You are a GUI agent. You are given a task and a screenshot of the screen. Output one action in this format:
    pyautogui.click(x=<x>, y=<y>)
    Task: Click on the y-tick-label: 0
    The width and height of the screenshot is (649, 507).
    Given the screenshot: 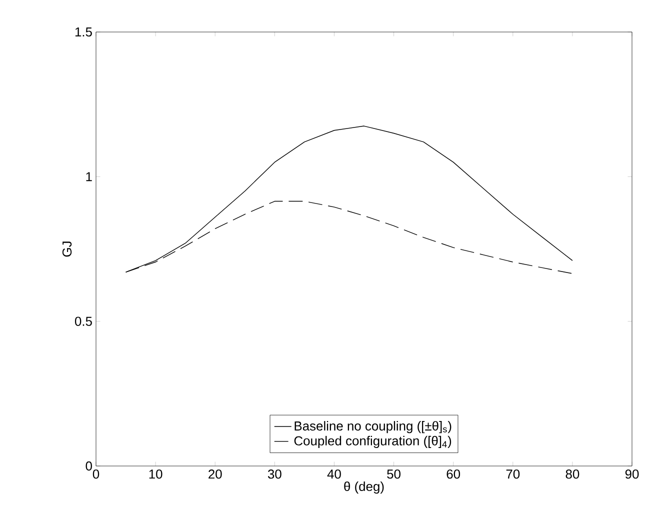 What is the action you would take?
    pyautogui.click(x=89, y=466)
    